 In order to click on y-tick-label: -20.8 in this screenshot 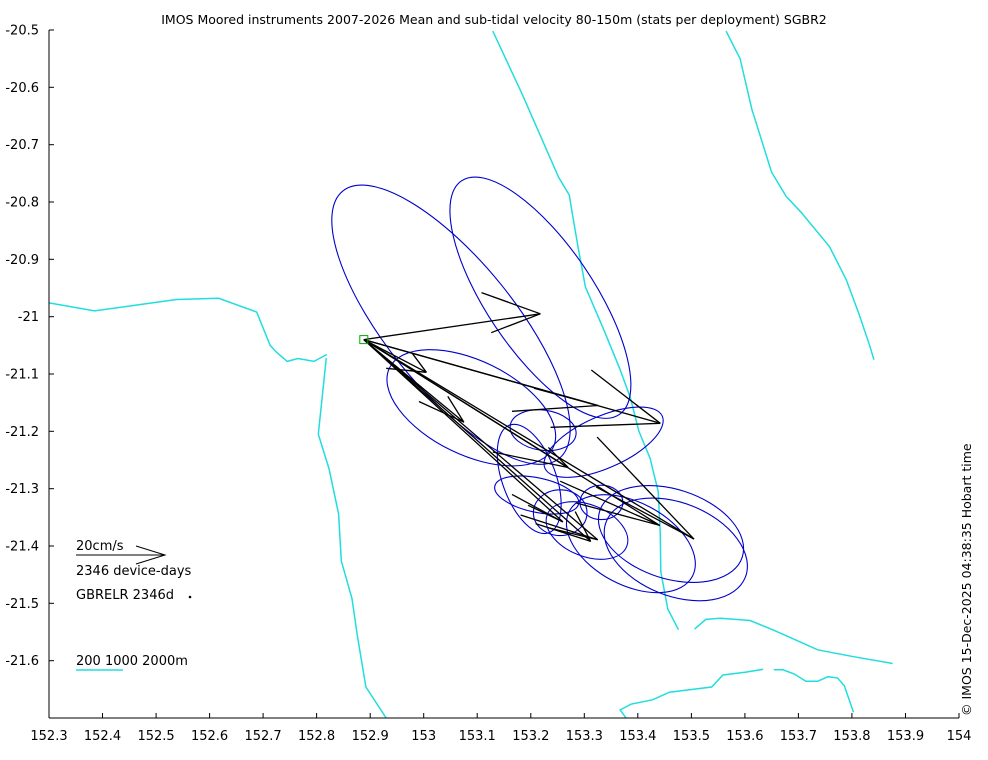, I will do `click(22, 203)`.